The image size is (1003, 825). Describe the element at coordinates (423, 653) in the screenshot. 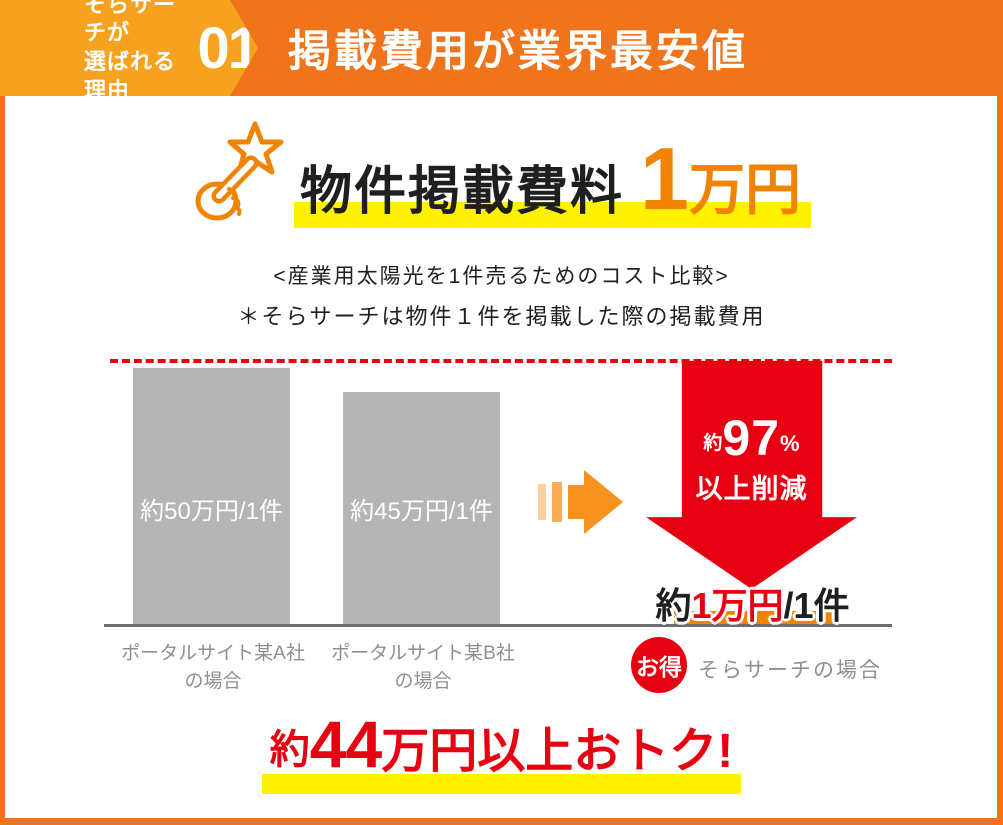

I see `cat-b-line1: ポータルサイト某B社` at that location.